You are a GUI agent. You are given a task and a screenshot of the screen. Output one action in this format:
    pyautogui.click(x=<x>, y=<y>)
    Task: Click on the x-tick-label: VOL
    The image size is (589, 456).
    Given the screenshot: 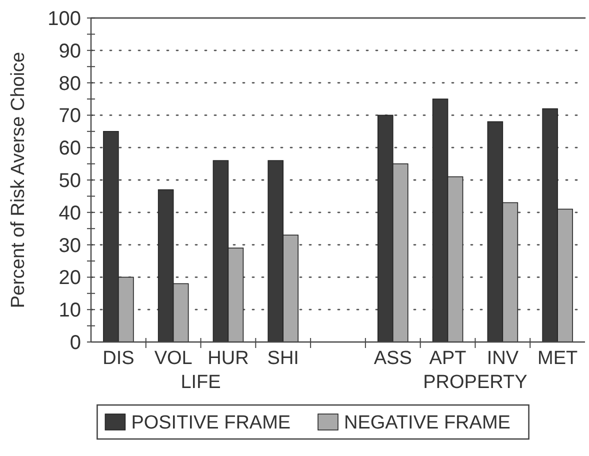 What is the action you would take?
    pyautogui.click(x=173, y=358)
    